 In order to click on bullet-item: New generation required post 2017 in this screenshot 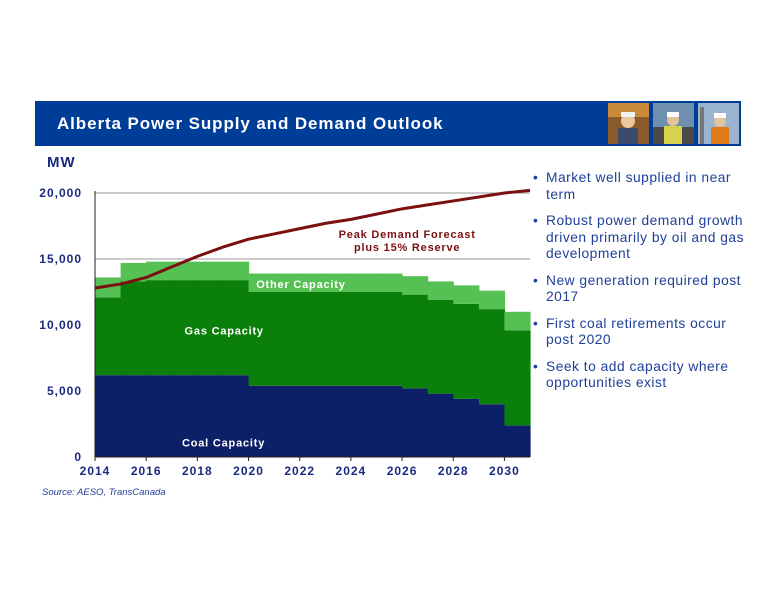, I will do `click(640, 289)`.